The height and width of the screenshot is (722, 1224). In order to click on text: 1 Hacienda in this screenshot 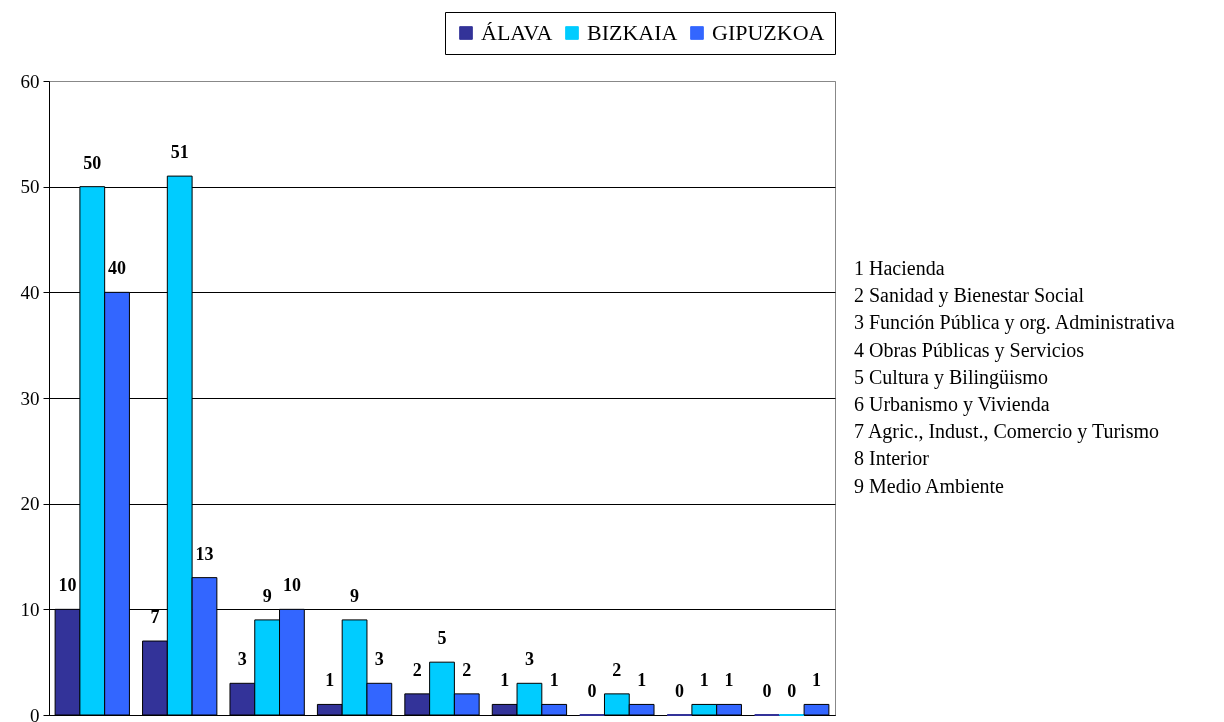, I will do `click(899, 268)`.